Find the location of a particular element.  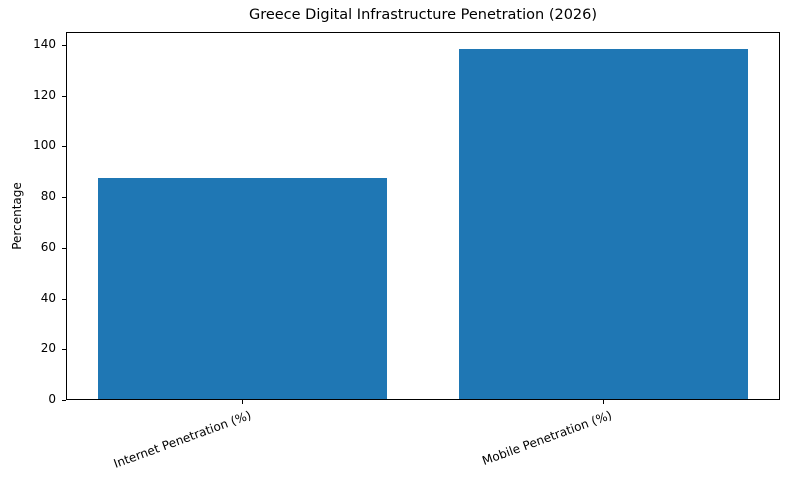

y-tick-label: 20 is located at coordinates (48, 348).